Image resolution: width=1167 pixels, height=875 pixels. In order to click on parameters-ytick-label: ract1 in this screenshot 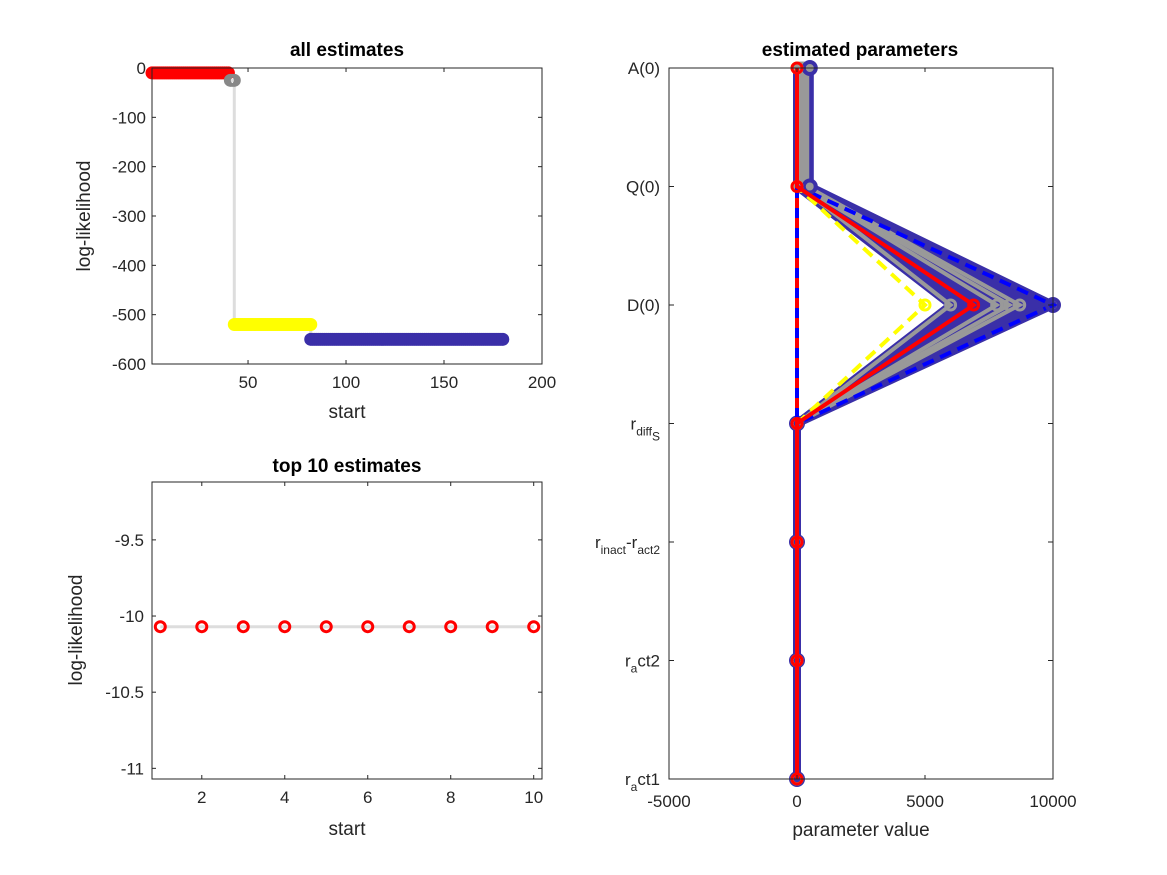, I will do `click(642, 782)`.